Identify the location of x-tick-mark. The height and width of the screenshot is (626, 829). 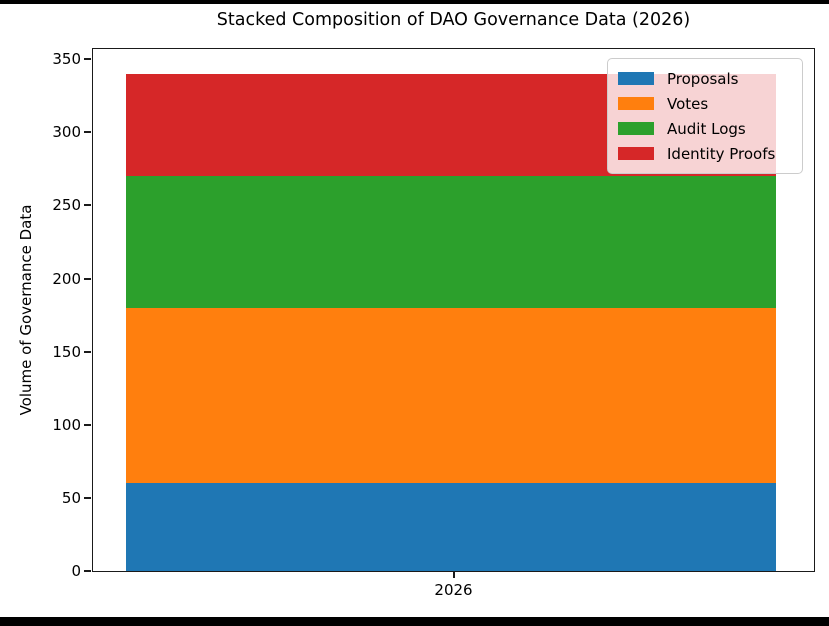
(453, 575).